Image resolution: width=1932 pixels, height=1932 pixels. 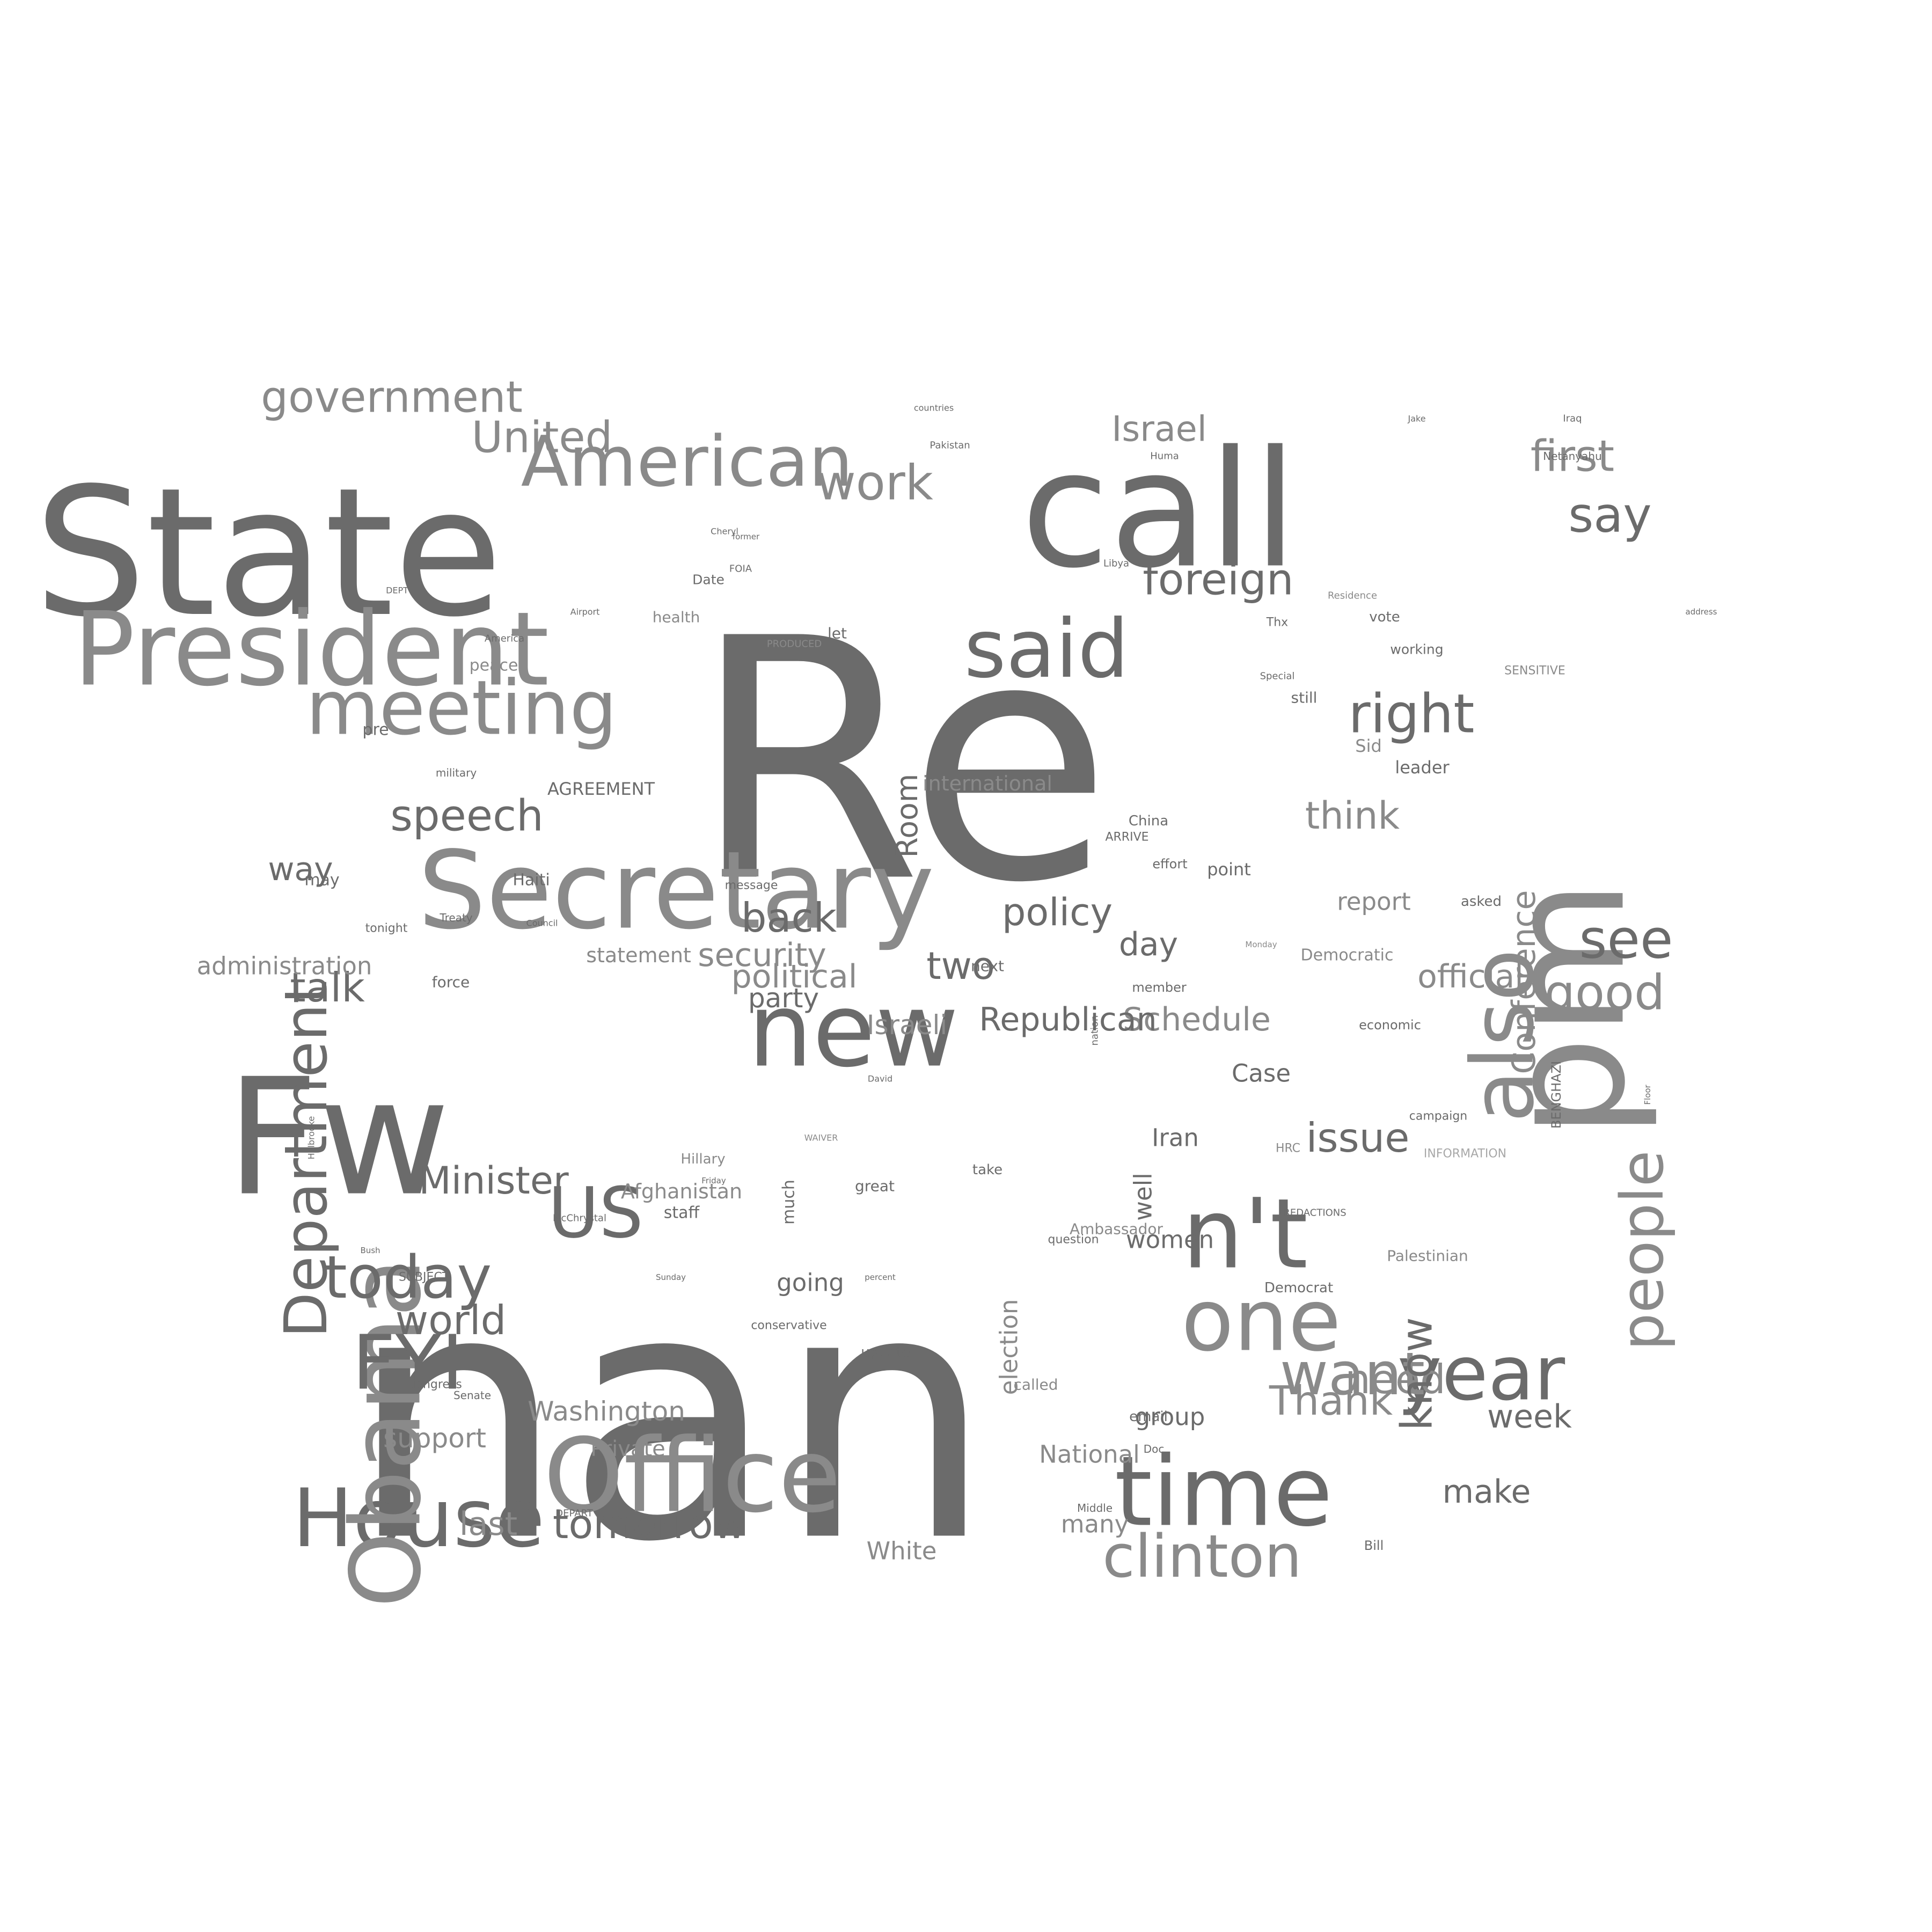 I want to click on word-71: report, so click(x=1373, y=902).